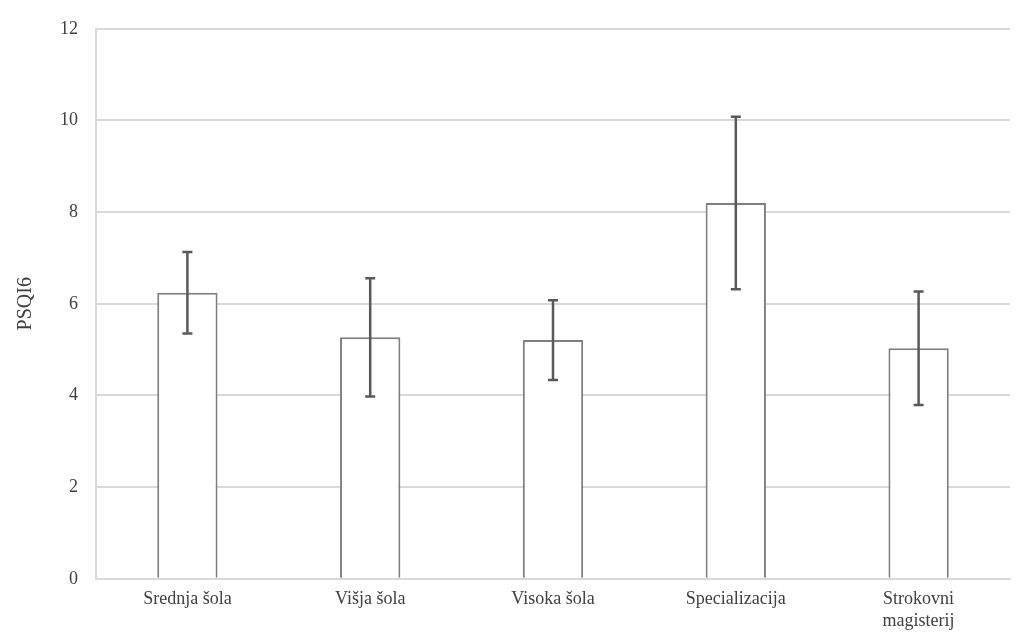 The image size is (1022, 642). Describe the element at coordinates (24, 304) in the screenshot. I see `y-axis-title: PSQI6` at that location.